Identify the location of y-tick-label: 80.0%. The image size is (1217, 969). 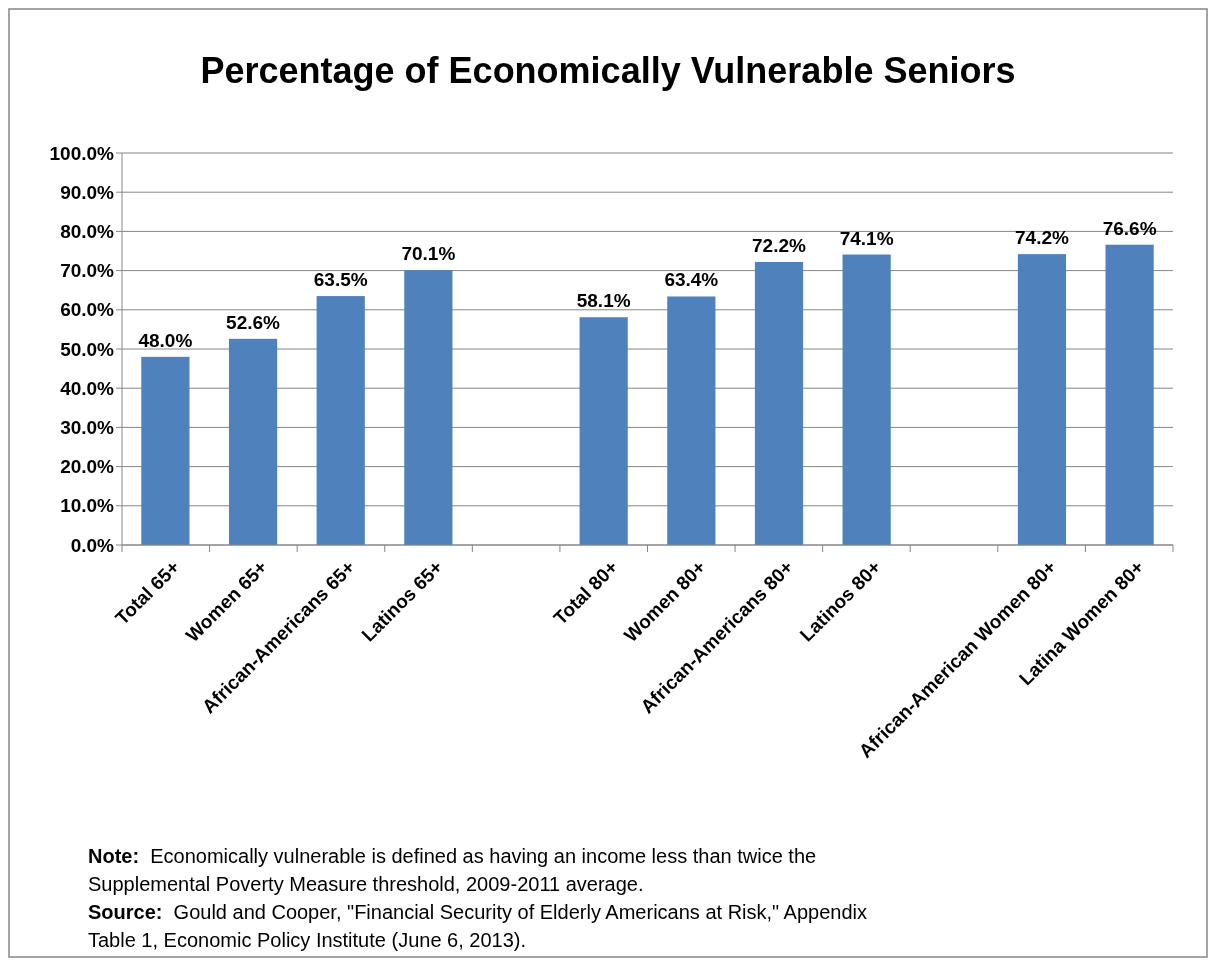
(87, 232).